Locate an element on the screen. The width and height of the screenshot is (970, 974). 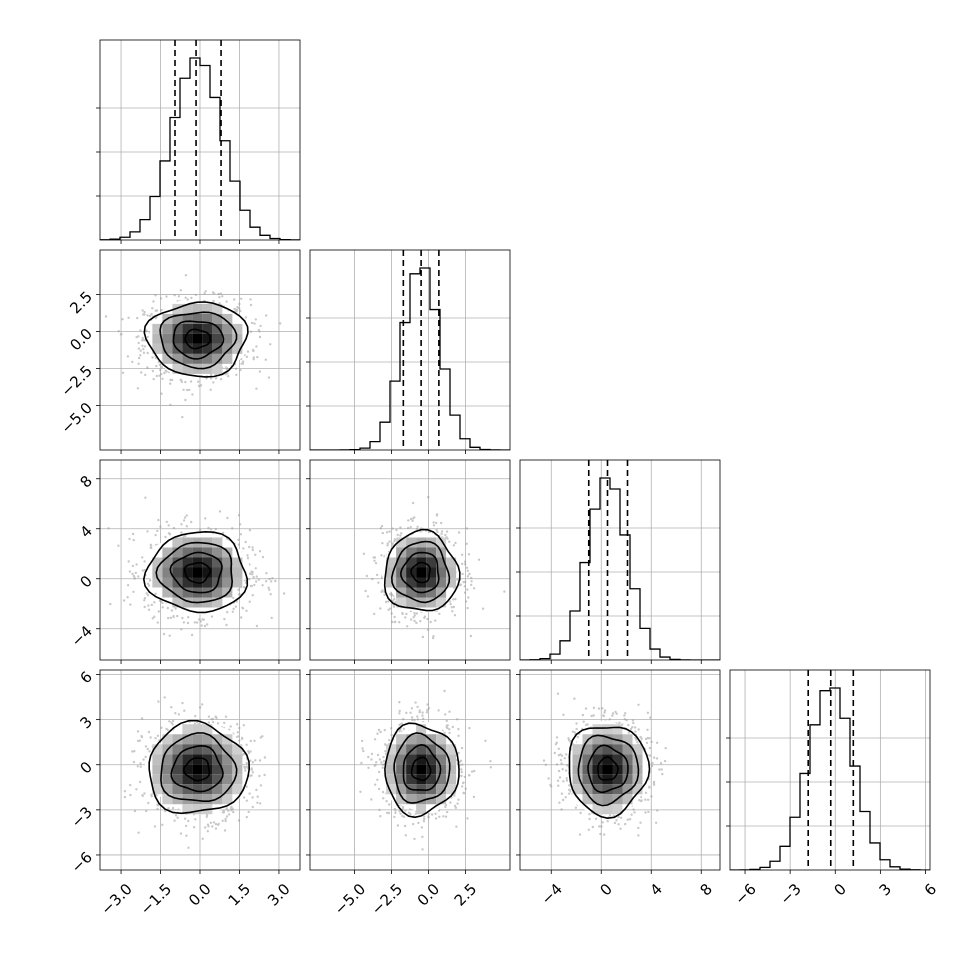
ytick-label-3-2: 0 is located at coordinates (86, 767).